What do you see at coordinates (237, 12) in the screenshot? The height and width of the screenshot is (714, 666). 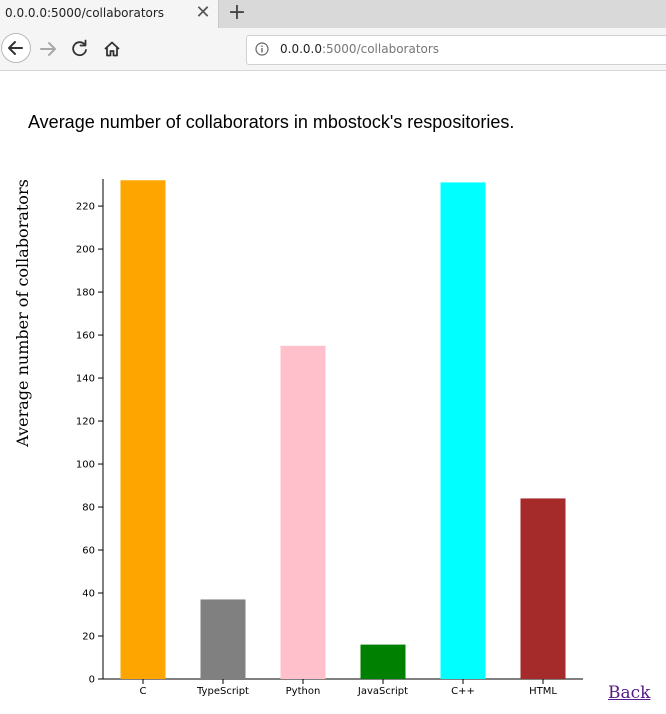 I see `plus-icon: +` at bounding box center [237, 12].